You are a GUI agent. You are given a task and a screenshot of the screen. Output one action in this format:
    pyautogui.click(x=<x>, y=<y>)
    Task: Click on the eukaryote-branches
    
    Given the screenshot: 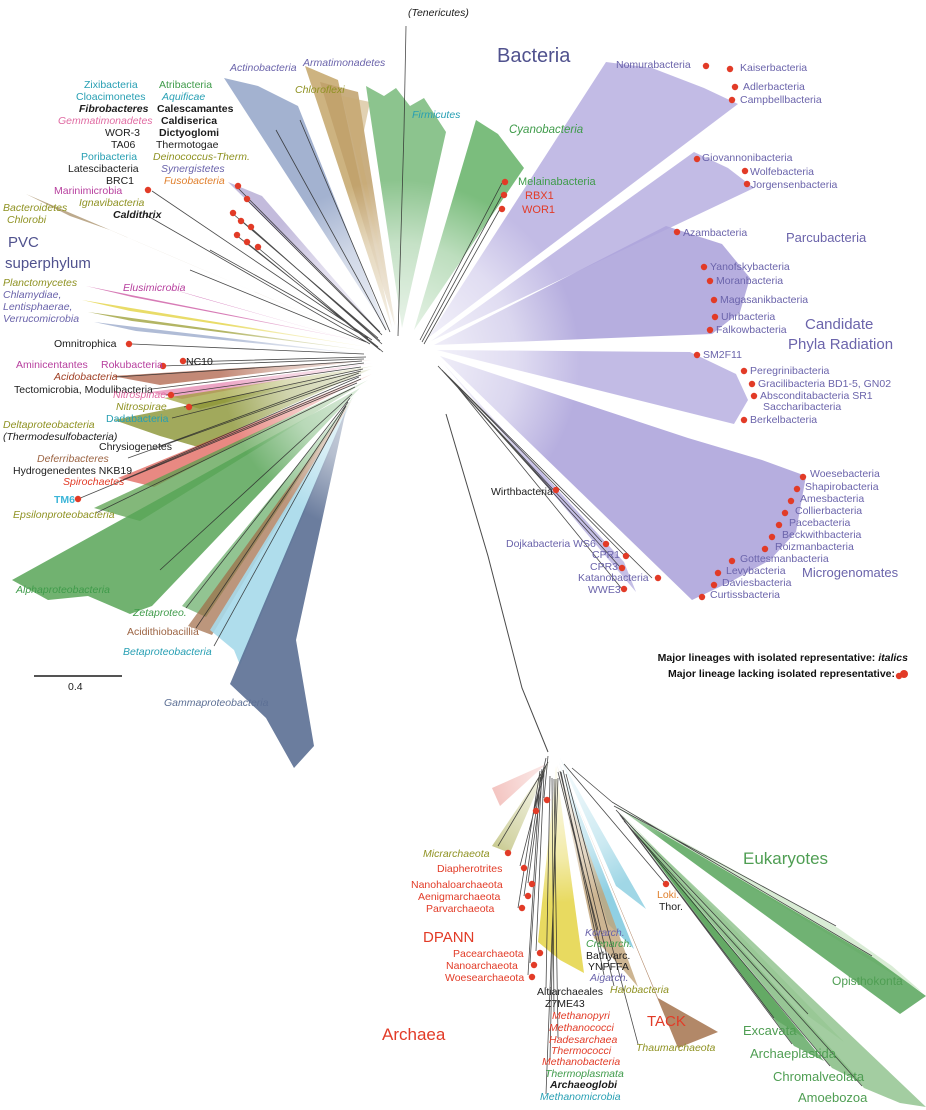 What is the action you would take?
    pyautogui.click(x=742, y=944)
    